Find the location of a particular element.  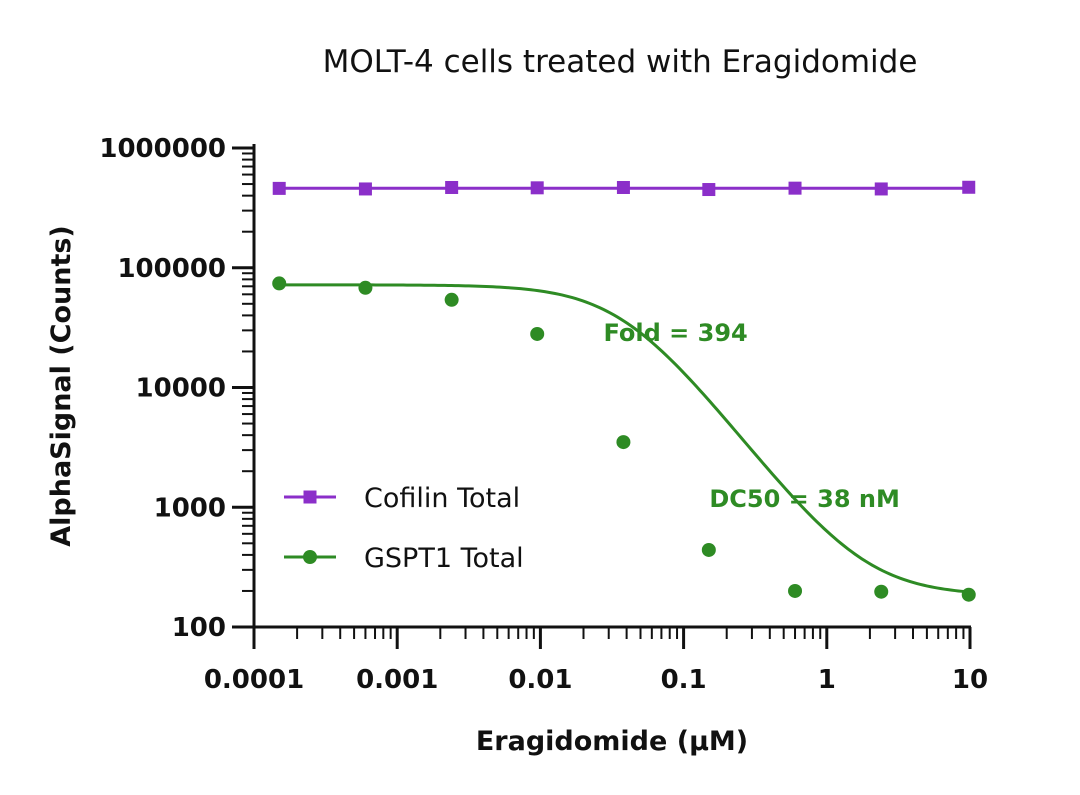

legend-label-cofilin: Cofilin Total is located at coordinates (442, 498).